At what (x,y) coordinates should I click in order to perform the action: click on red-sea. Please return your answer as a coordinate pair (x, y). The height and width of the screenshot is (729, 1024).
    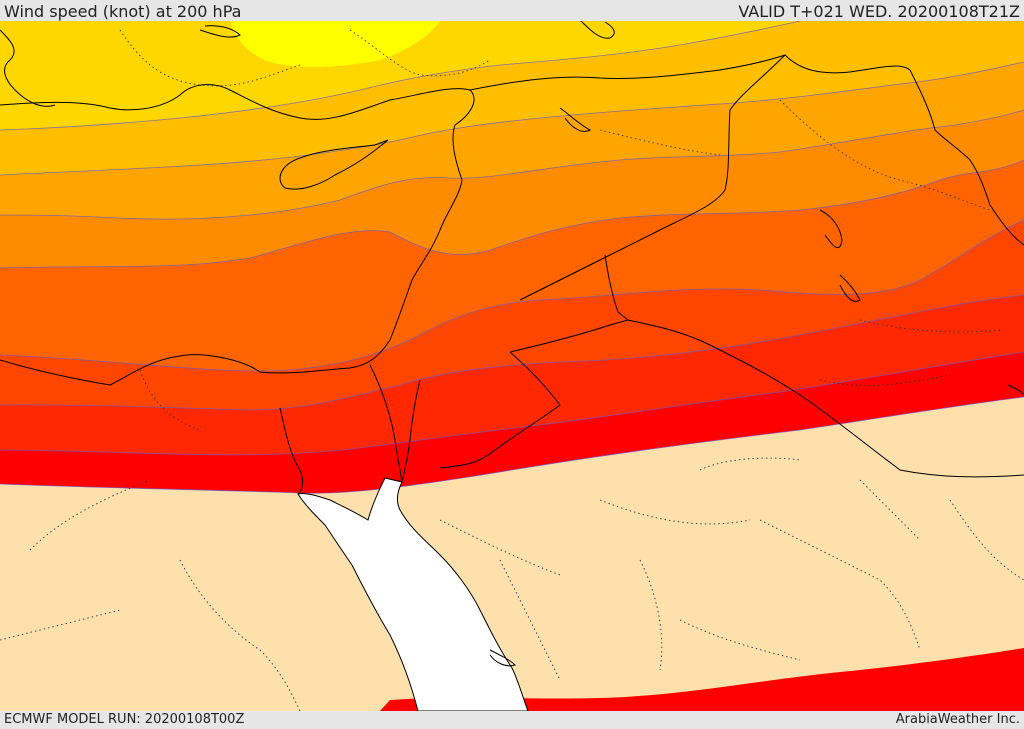
    Looking at the image, I should click on (413, 594).